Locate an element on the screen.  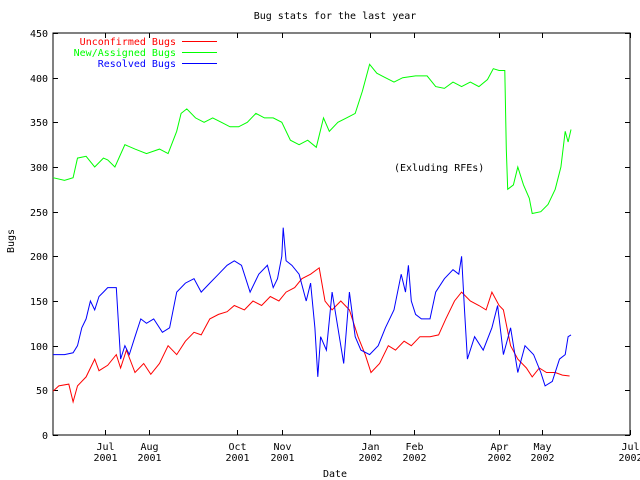
legend-label: Unconfirmed Bugs is located at coordinates (128, 42).